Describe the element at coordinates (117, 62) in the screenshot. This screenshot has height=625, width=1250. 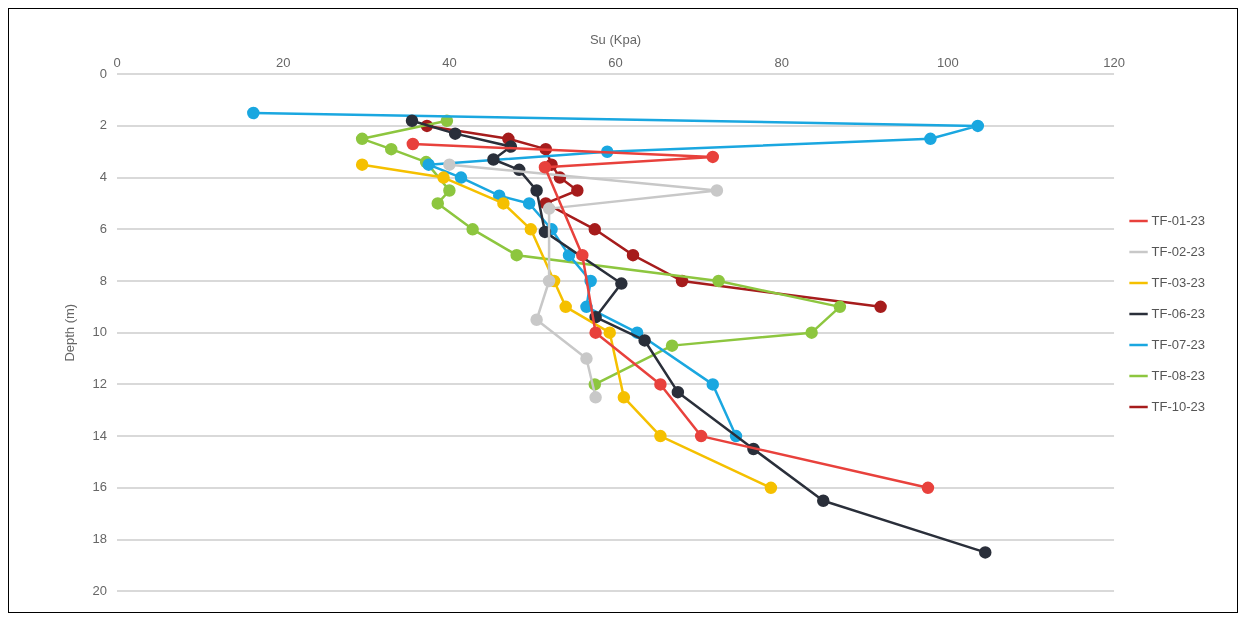
I see `x-tick-label: 0` at that location.